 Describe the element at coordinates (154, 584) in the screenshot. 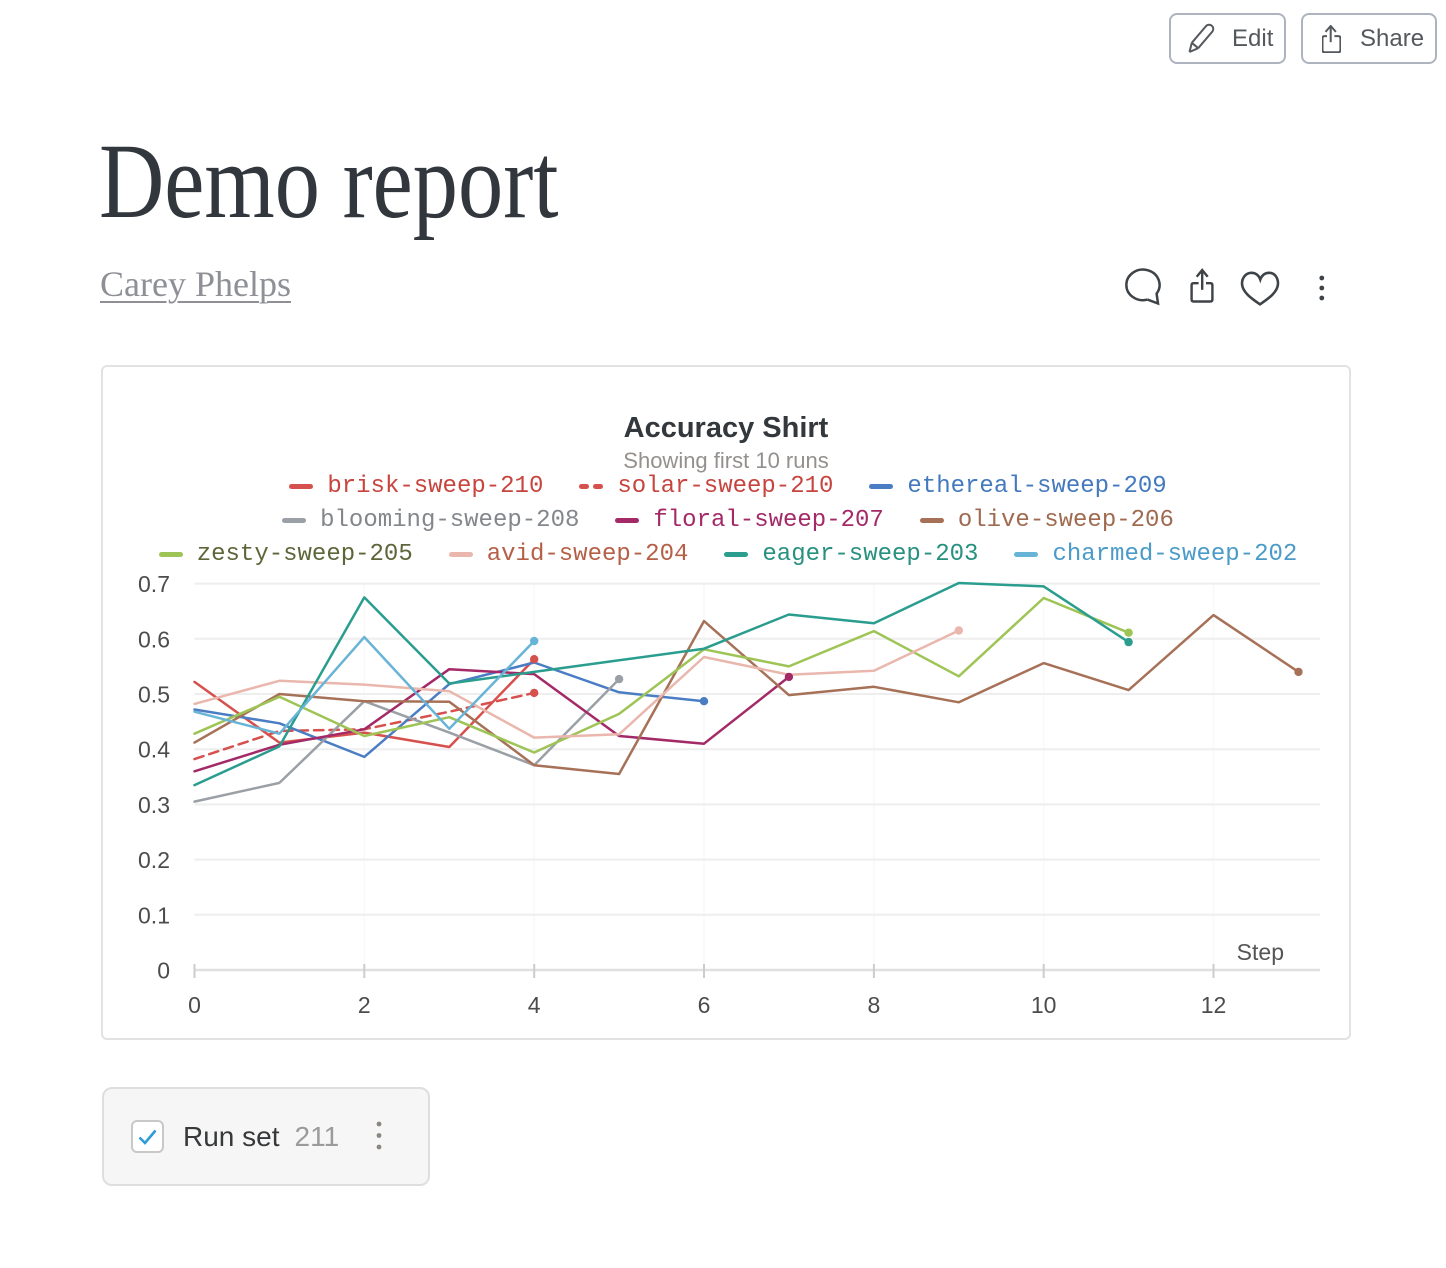

I see `svg-text: 0.7` at that location.